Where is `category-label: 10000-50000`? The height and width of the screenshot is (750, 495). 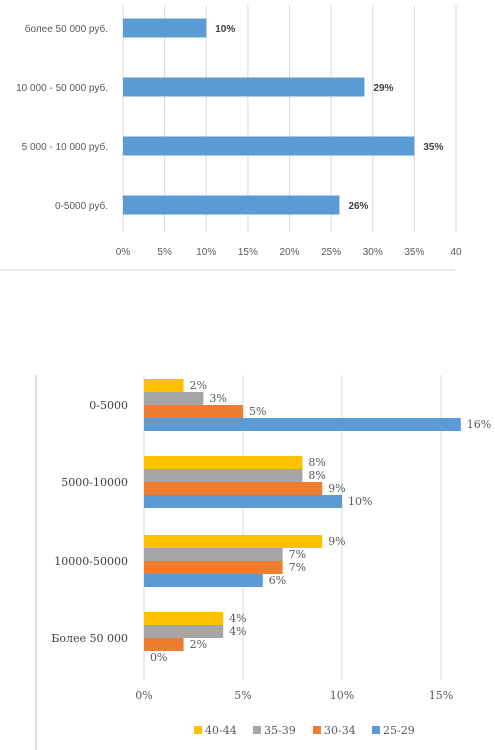 category-label: 10000-50000 is located at coordinates (91, 561).